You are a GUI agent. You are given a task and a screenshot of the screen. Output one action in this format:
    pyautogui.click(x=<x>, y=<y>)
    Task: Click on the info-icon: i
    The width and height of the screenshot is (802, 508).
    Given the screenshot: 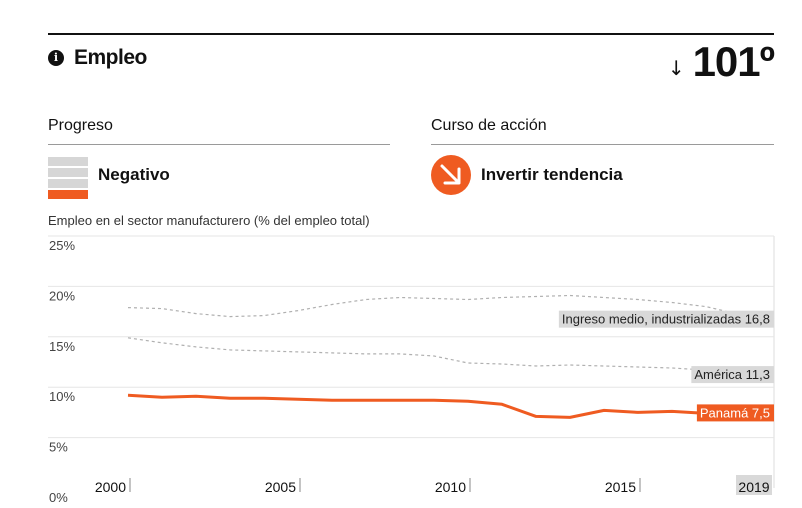 What is the action you would take?
    pyautogui.click(x=56, y=58)
    